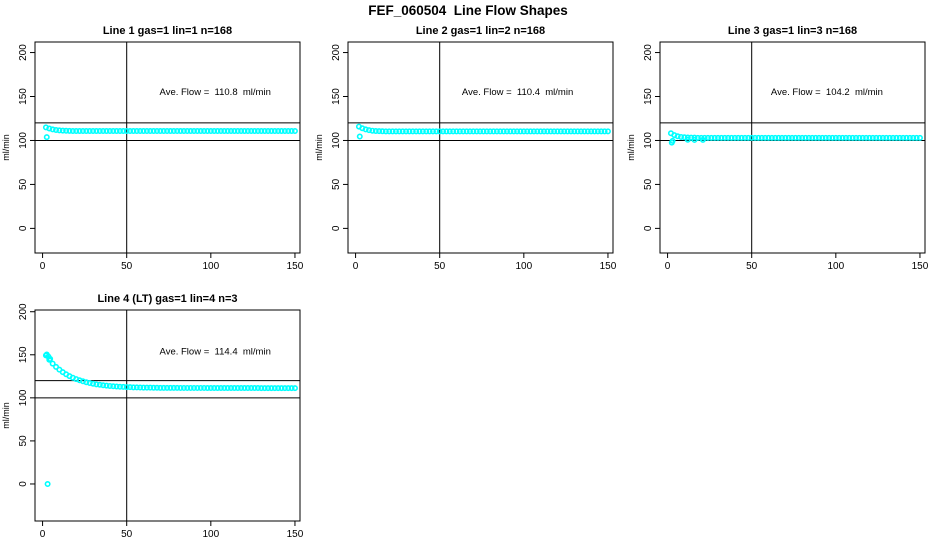  Describe the element at coordinates (648, 96) in the screenshot. I see `y-tick-label: 150` at that location.